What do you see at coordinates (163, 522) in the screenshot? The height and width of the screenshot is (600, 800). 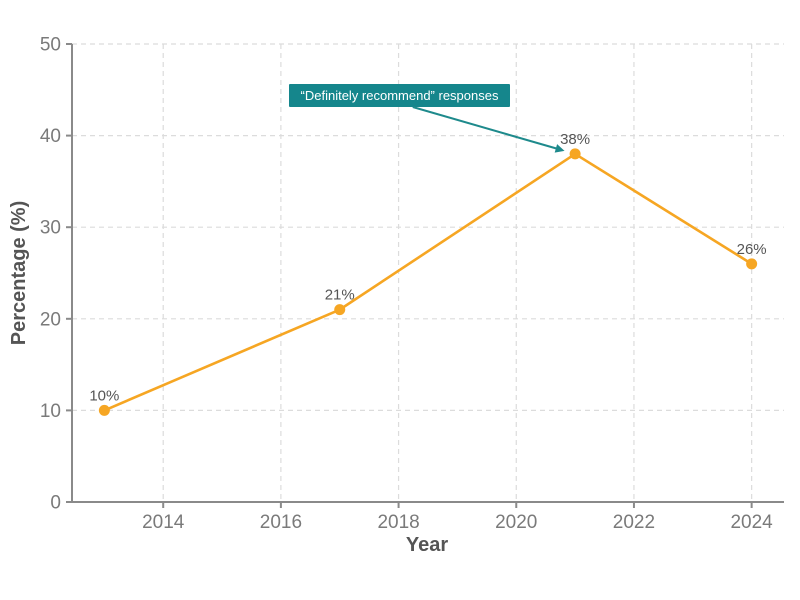 I see `x-tick-label: 2014` at bounding box center [163, 522].